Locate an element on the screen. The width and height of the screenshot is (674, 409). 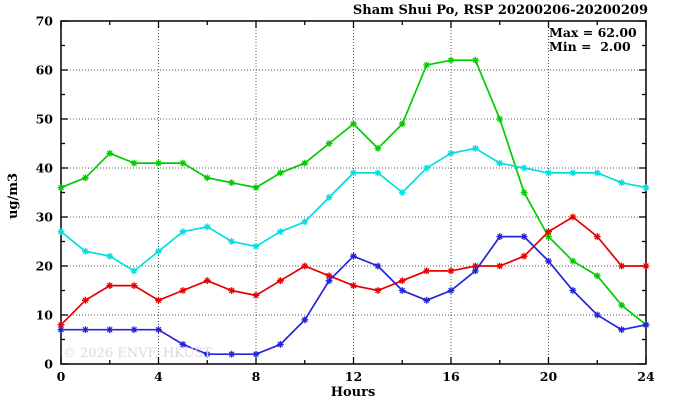
x-tick-label-24: 24 is located at coordinates (646, 376).